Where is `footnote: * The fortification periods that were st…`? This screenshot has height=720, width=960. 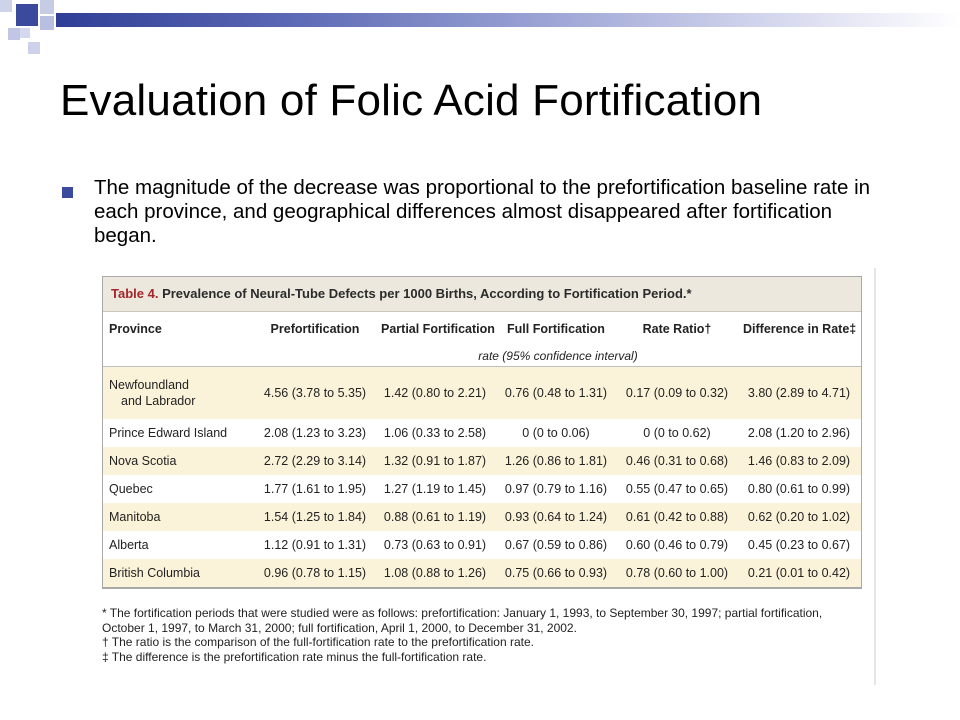 footnote: * The fortification periods that were st… is located at coordinates (462, 620).